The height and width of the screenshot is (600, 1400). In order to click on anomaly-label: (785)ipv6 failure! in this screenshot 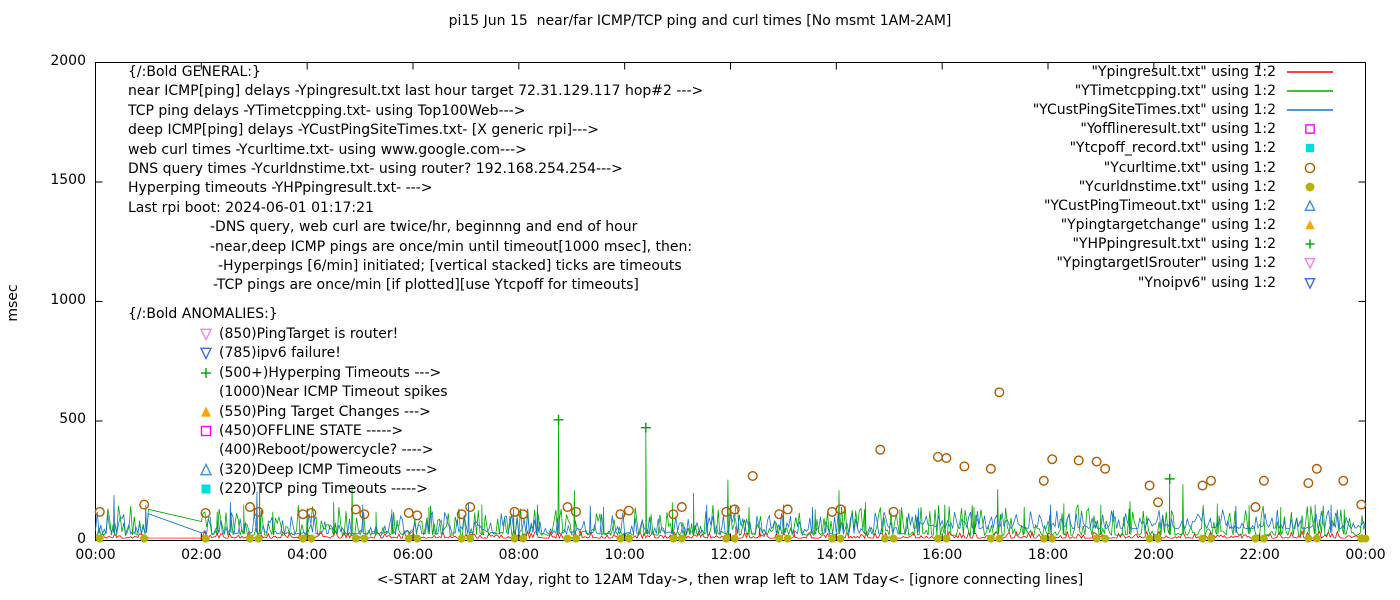, I will do `click(280, 353)`.